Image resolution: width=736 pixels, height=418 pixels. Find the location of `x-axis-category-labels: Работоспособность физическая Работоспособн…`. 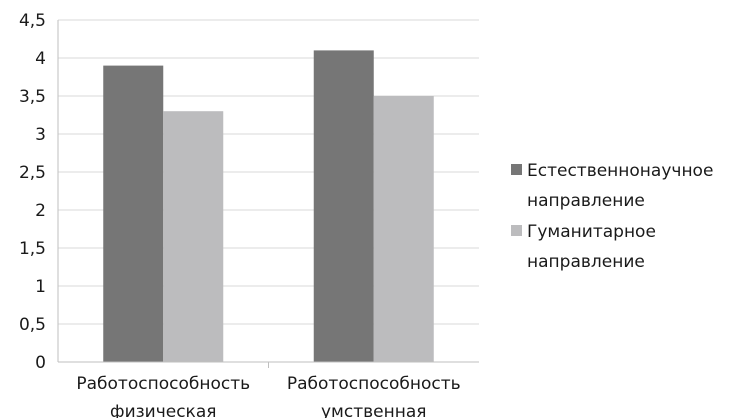

x-axis-category-labels: Работоспособность физическая Работоспособн… is located at coordinates (268, 396).